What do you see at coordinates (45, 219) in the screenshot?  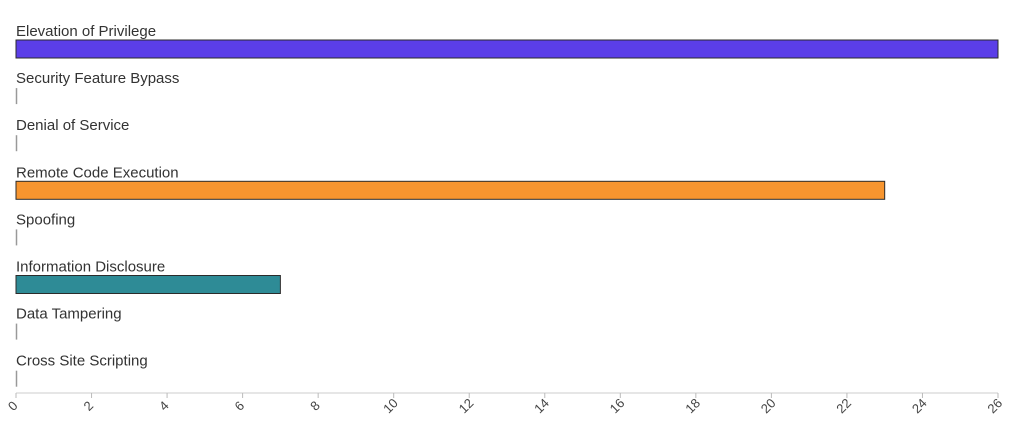 I see `category-label-spoofing: Spoofing` at bounding box center [45, 219].